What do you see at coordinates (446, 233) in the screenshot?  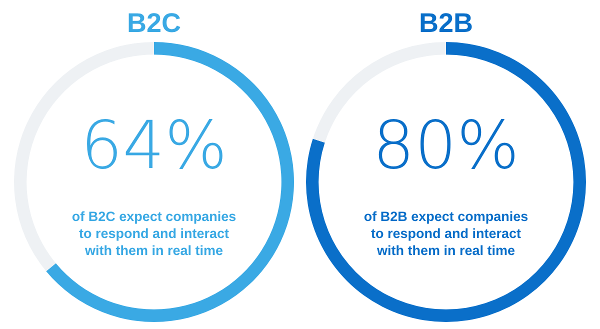 I see `text: of B2B expect companies to respond and interact with them in real time` at bounding box center [446, 233].